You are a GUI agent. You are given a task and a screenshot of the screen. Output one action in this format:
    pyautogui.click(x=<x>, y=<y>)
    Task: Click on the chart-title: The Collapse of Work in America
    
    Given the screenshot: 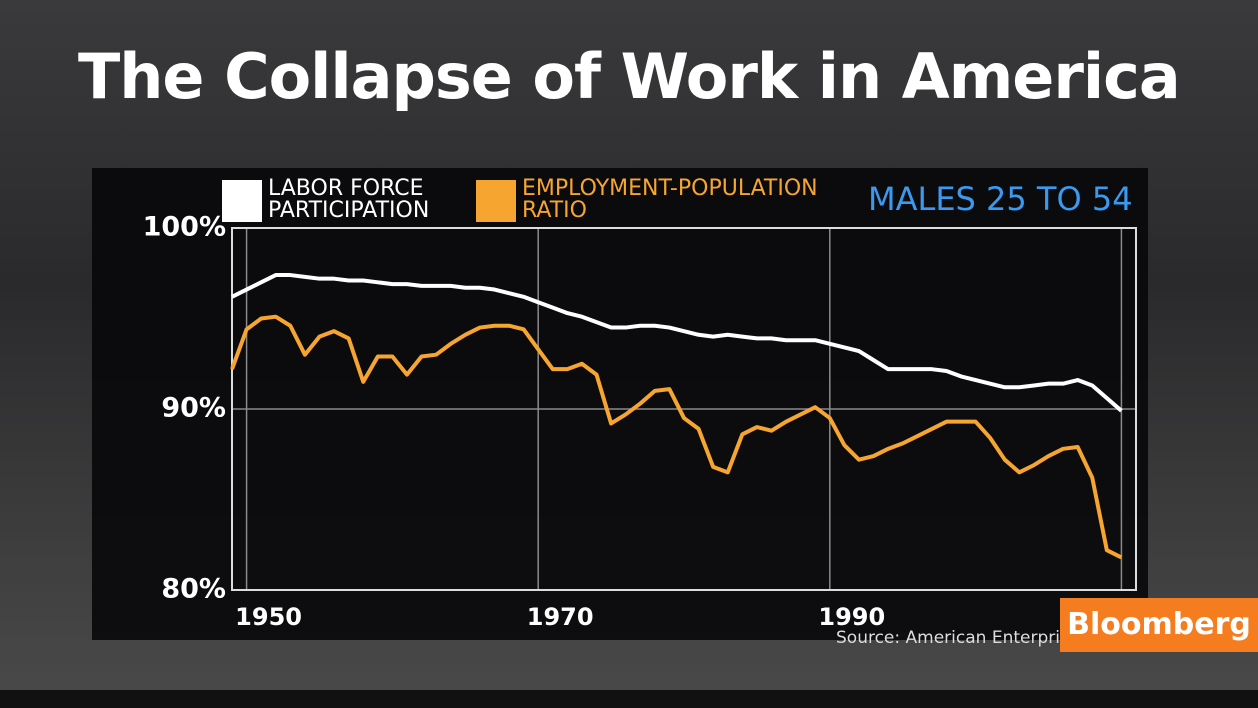 What is the action you would take?
    pyautogui.click(x=629, y=76)
    